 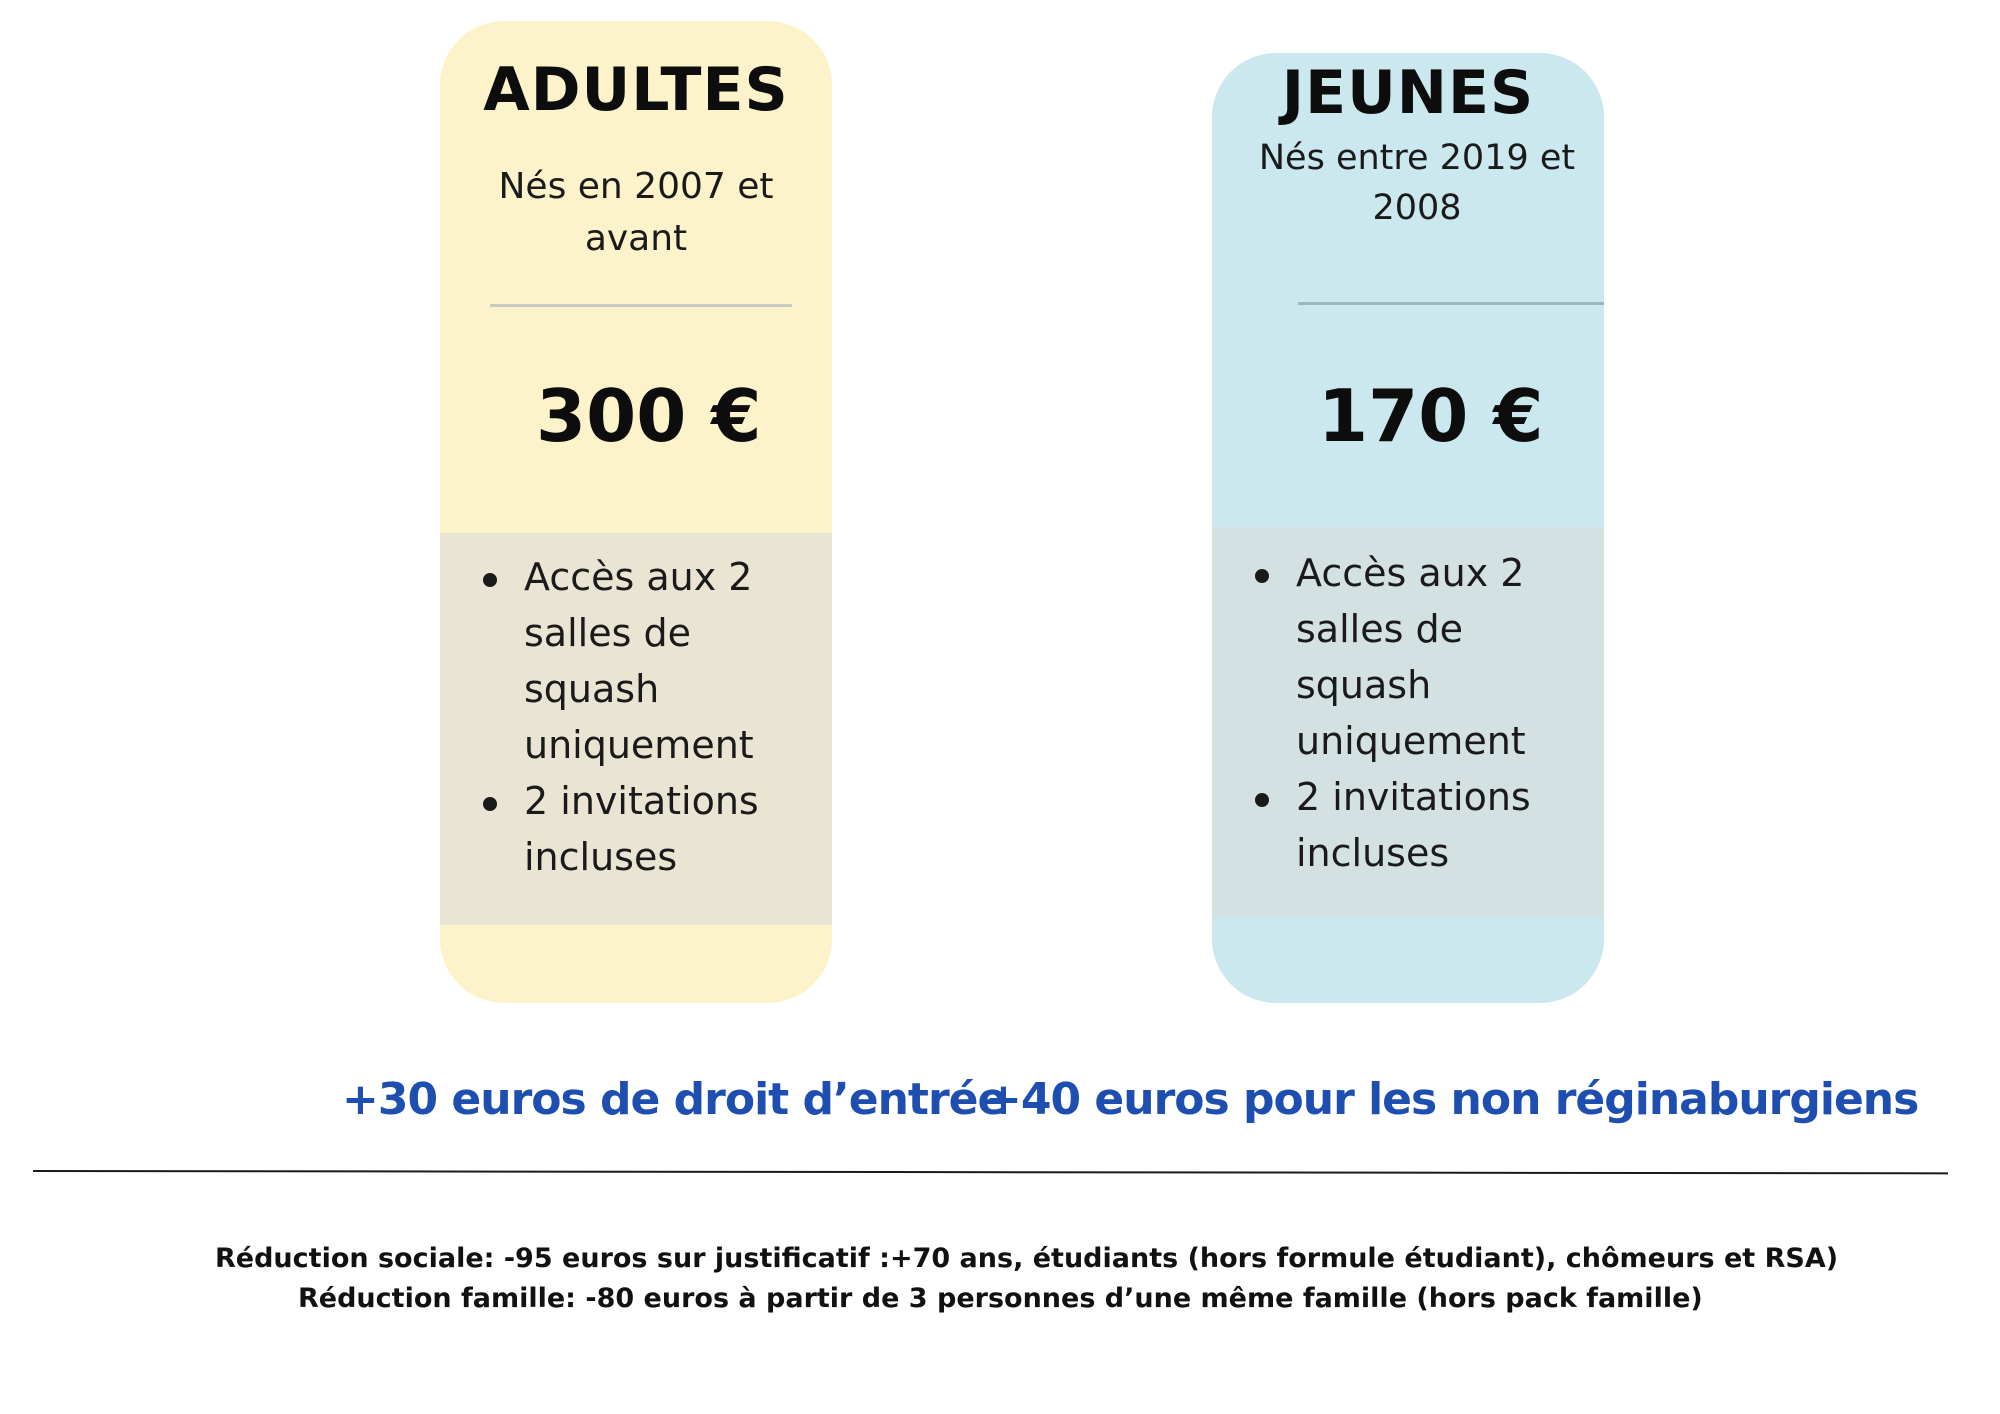 I want to click on card-price: 170 €, so click(x=1431, y=416).